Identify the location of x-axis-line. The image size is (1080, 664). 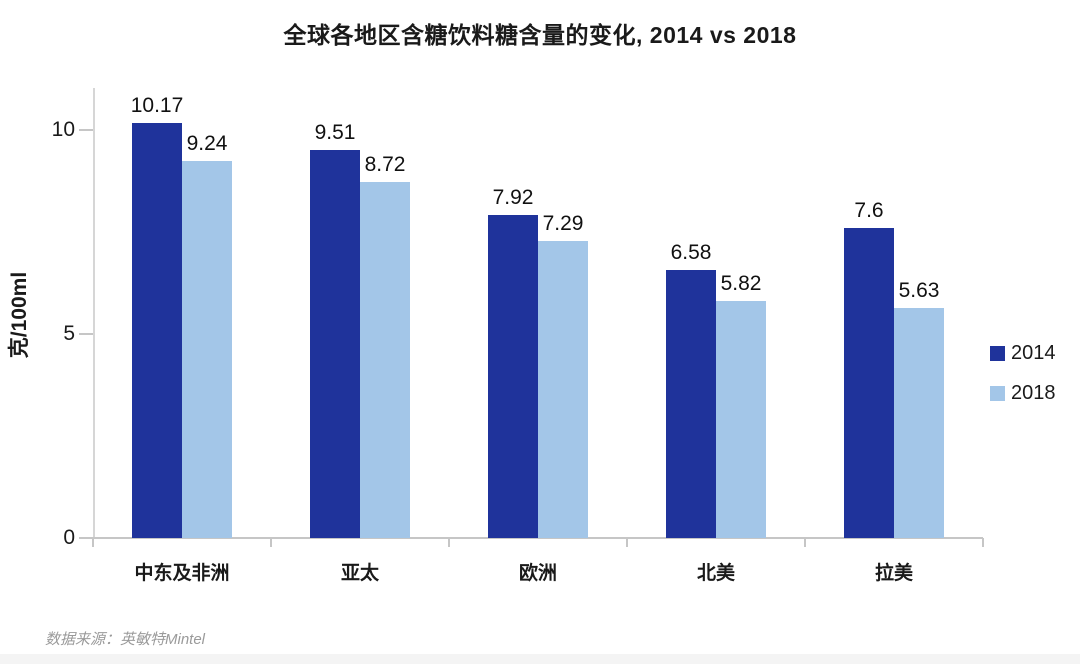
(538, 538).